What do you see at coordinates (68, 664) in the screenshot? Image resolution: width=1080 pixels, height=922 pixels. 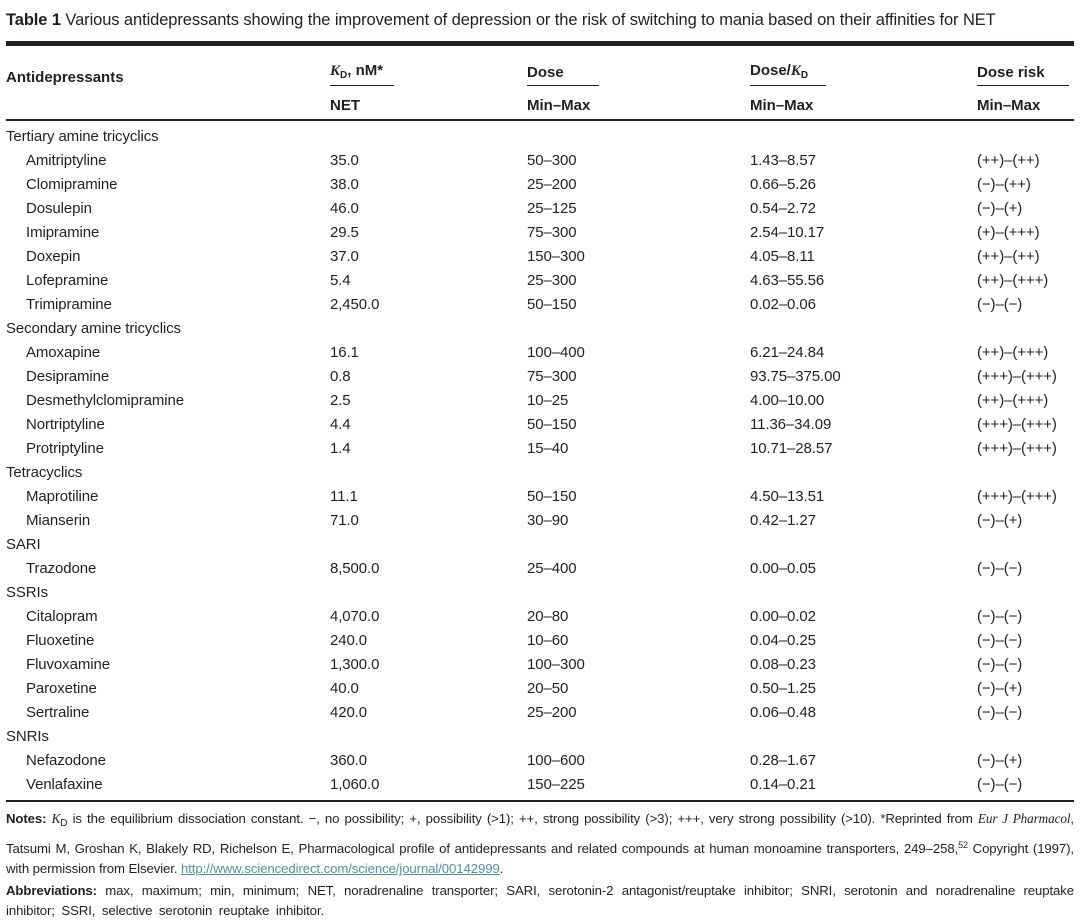 I see `cell-drug-name: Fluvoxamine` at bounding box center [68, 664].